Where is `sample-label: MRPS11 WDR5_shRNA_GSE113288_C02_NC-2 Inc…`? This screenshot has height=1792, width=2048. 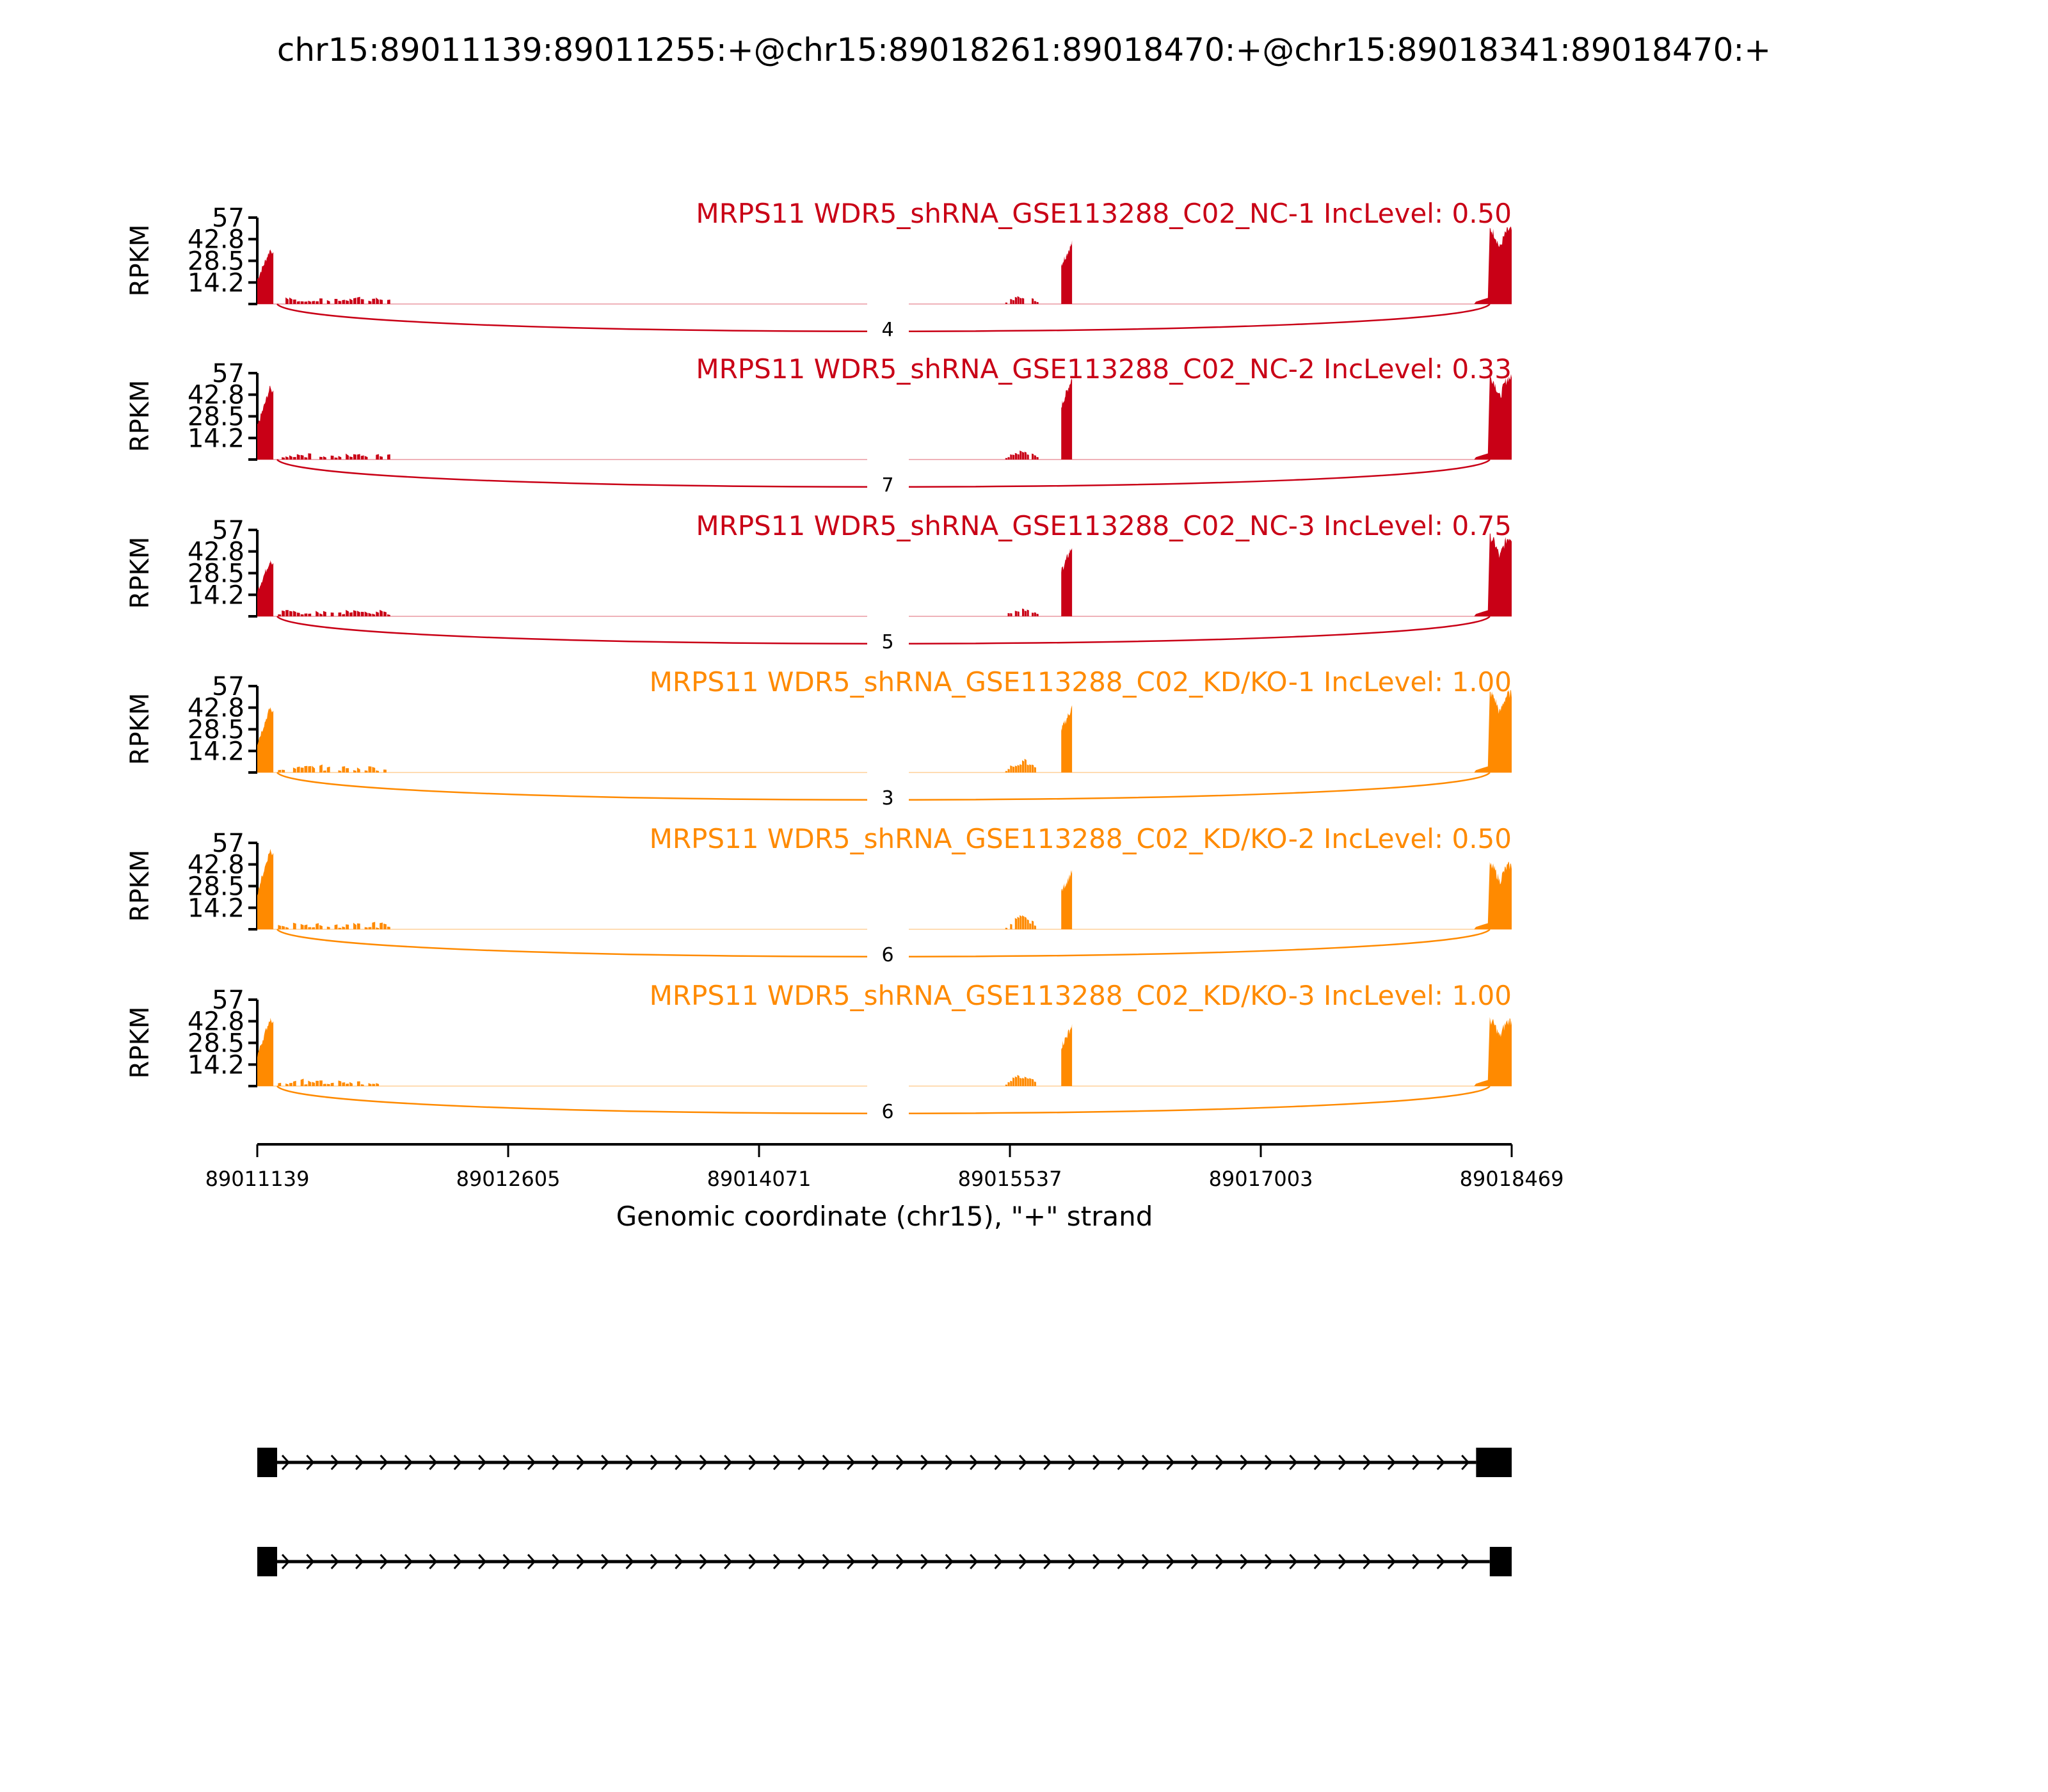 sample-label: MRPS11 WDR5_shRNA_GSE113288_C02_NC-2 Inc… is located at coordinates (1104, 369).